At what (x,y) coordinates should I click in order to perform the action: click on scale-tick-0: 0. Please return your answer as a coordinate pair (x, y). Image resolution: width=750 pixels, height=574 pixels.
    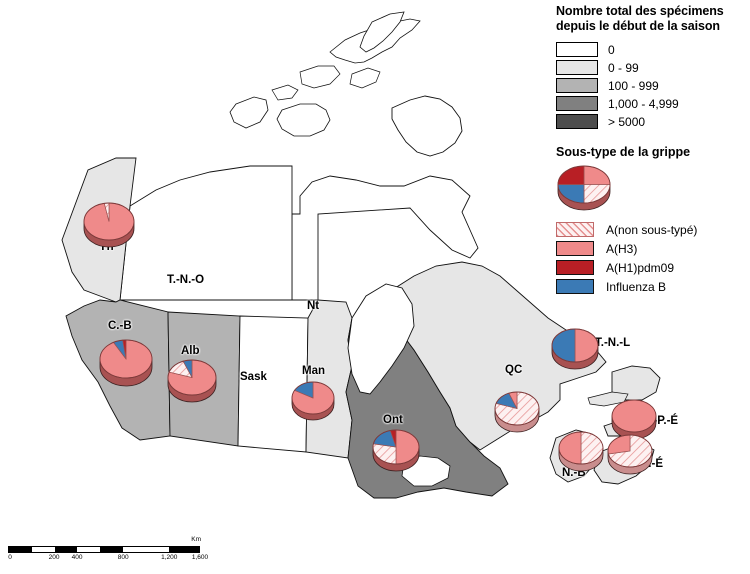
    Looking at the image, I should click on (10, 557).